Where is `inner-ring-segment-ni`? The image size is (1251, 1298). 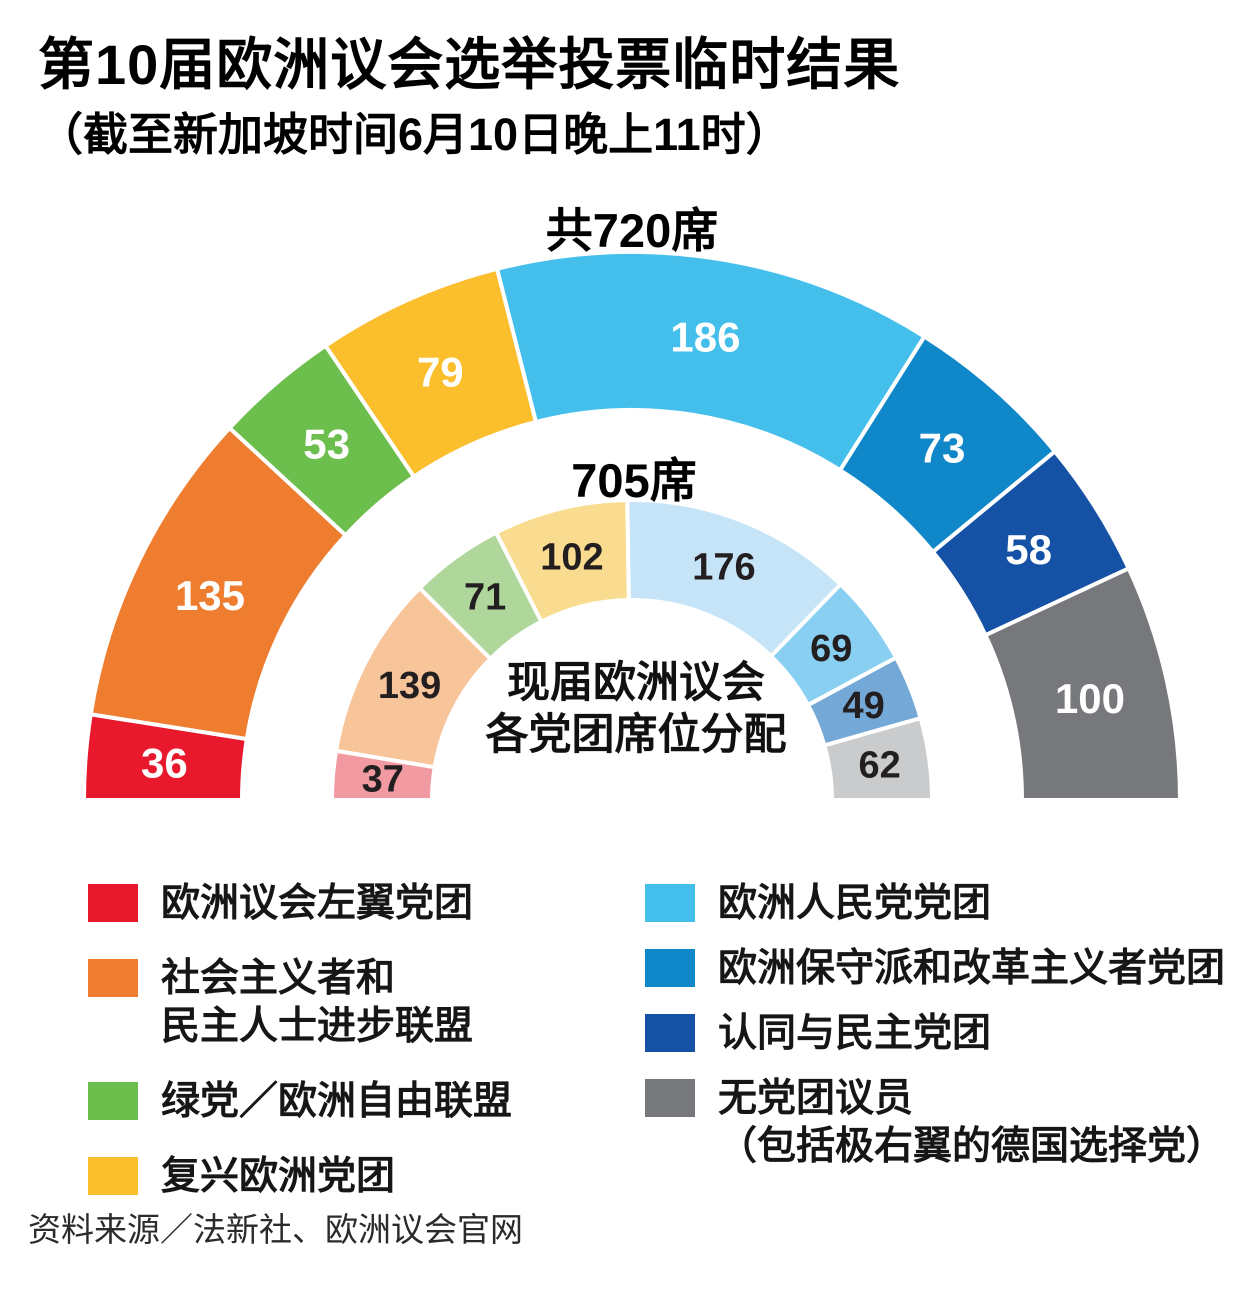
inner-ring-segment-ni is located at coordinates (878, 759).